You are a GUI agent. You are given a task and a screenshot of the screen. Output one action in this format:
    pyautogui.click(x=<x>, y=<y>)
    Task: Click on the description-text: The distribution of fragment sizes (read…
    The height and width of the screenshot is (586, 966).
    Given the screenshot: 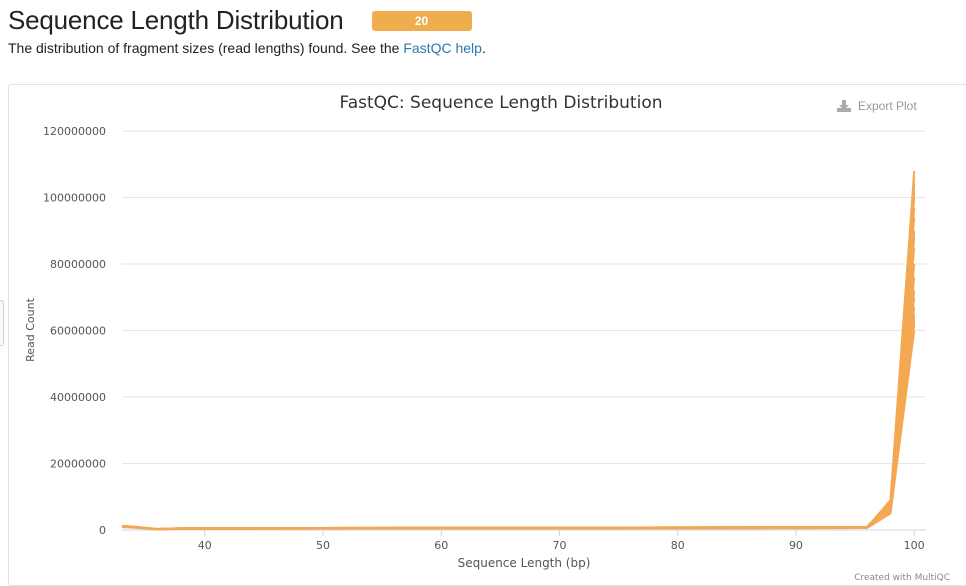 What is the action you would take?
    pyautogui.click(x=206, y=48)
    